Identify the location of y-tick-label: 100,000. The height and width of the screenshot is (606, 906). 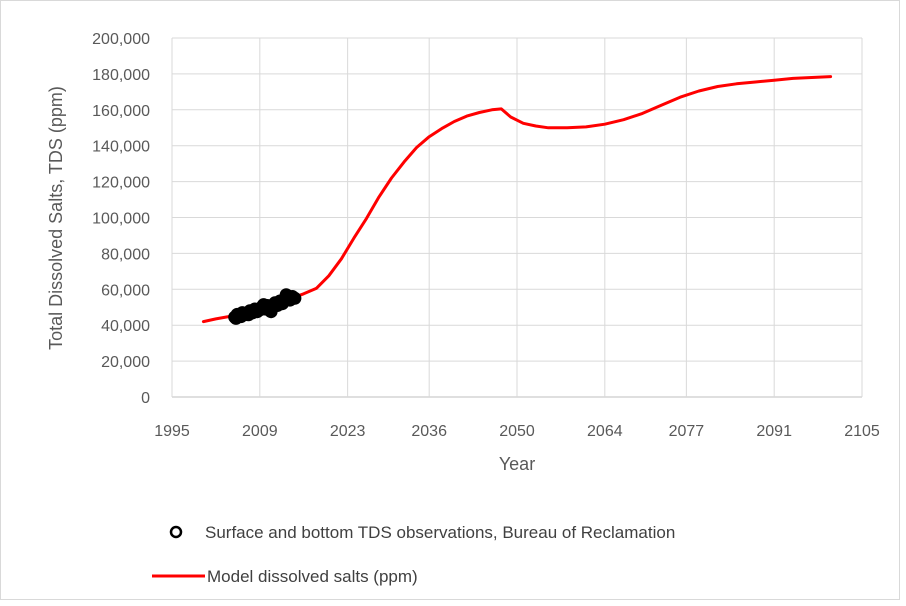
(121, 219).